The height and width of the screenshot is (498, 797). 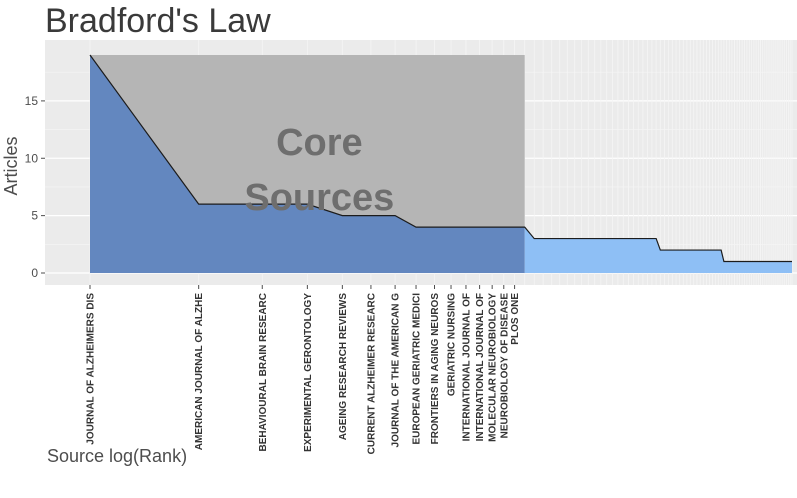 What do you see at coordinates (308, 372) in the screenshot?
I see `x-tick-label: EXPERIMENTAL GERONTOLOGY` at bounding box center [308, 372].